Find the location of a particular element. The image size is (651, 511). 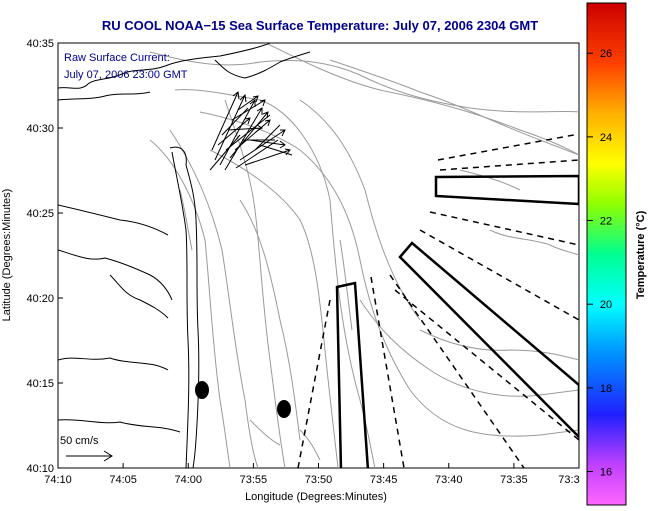

surface-current-vectors is located at coordinates (251, 131).